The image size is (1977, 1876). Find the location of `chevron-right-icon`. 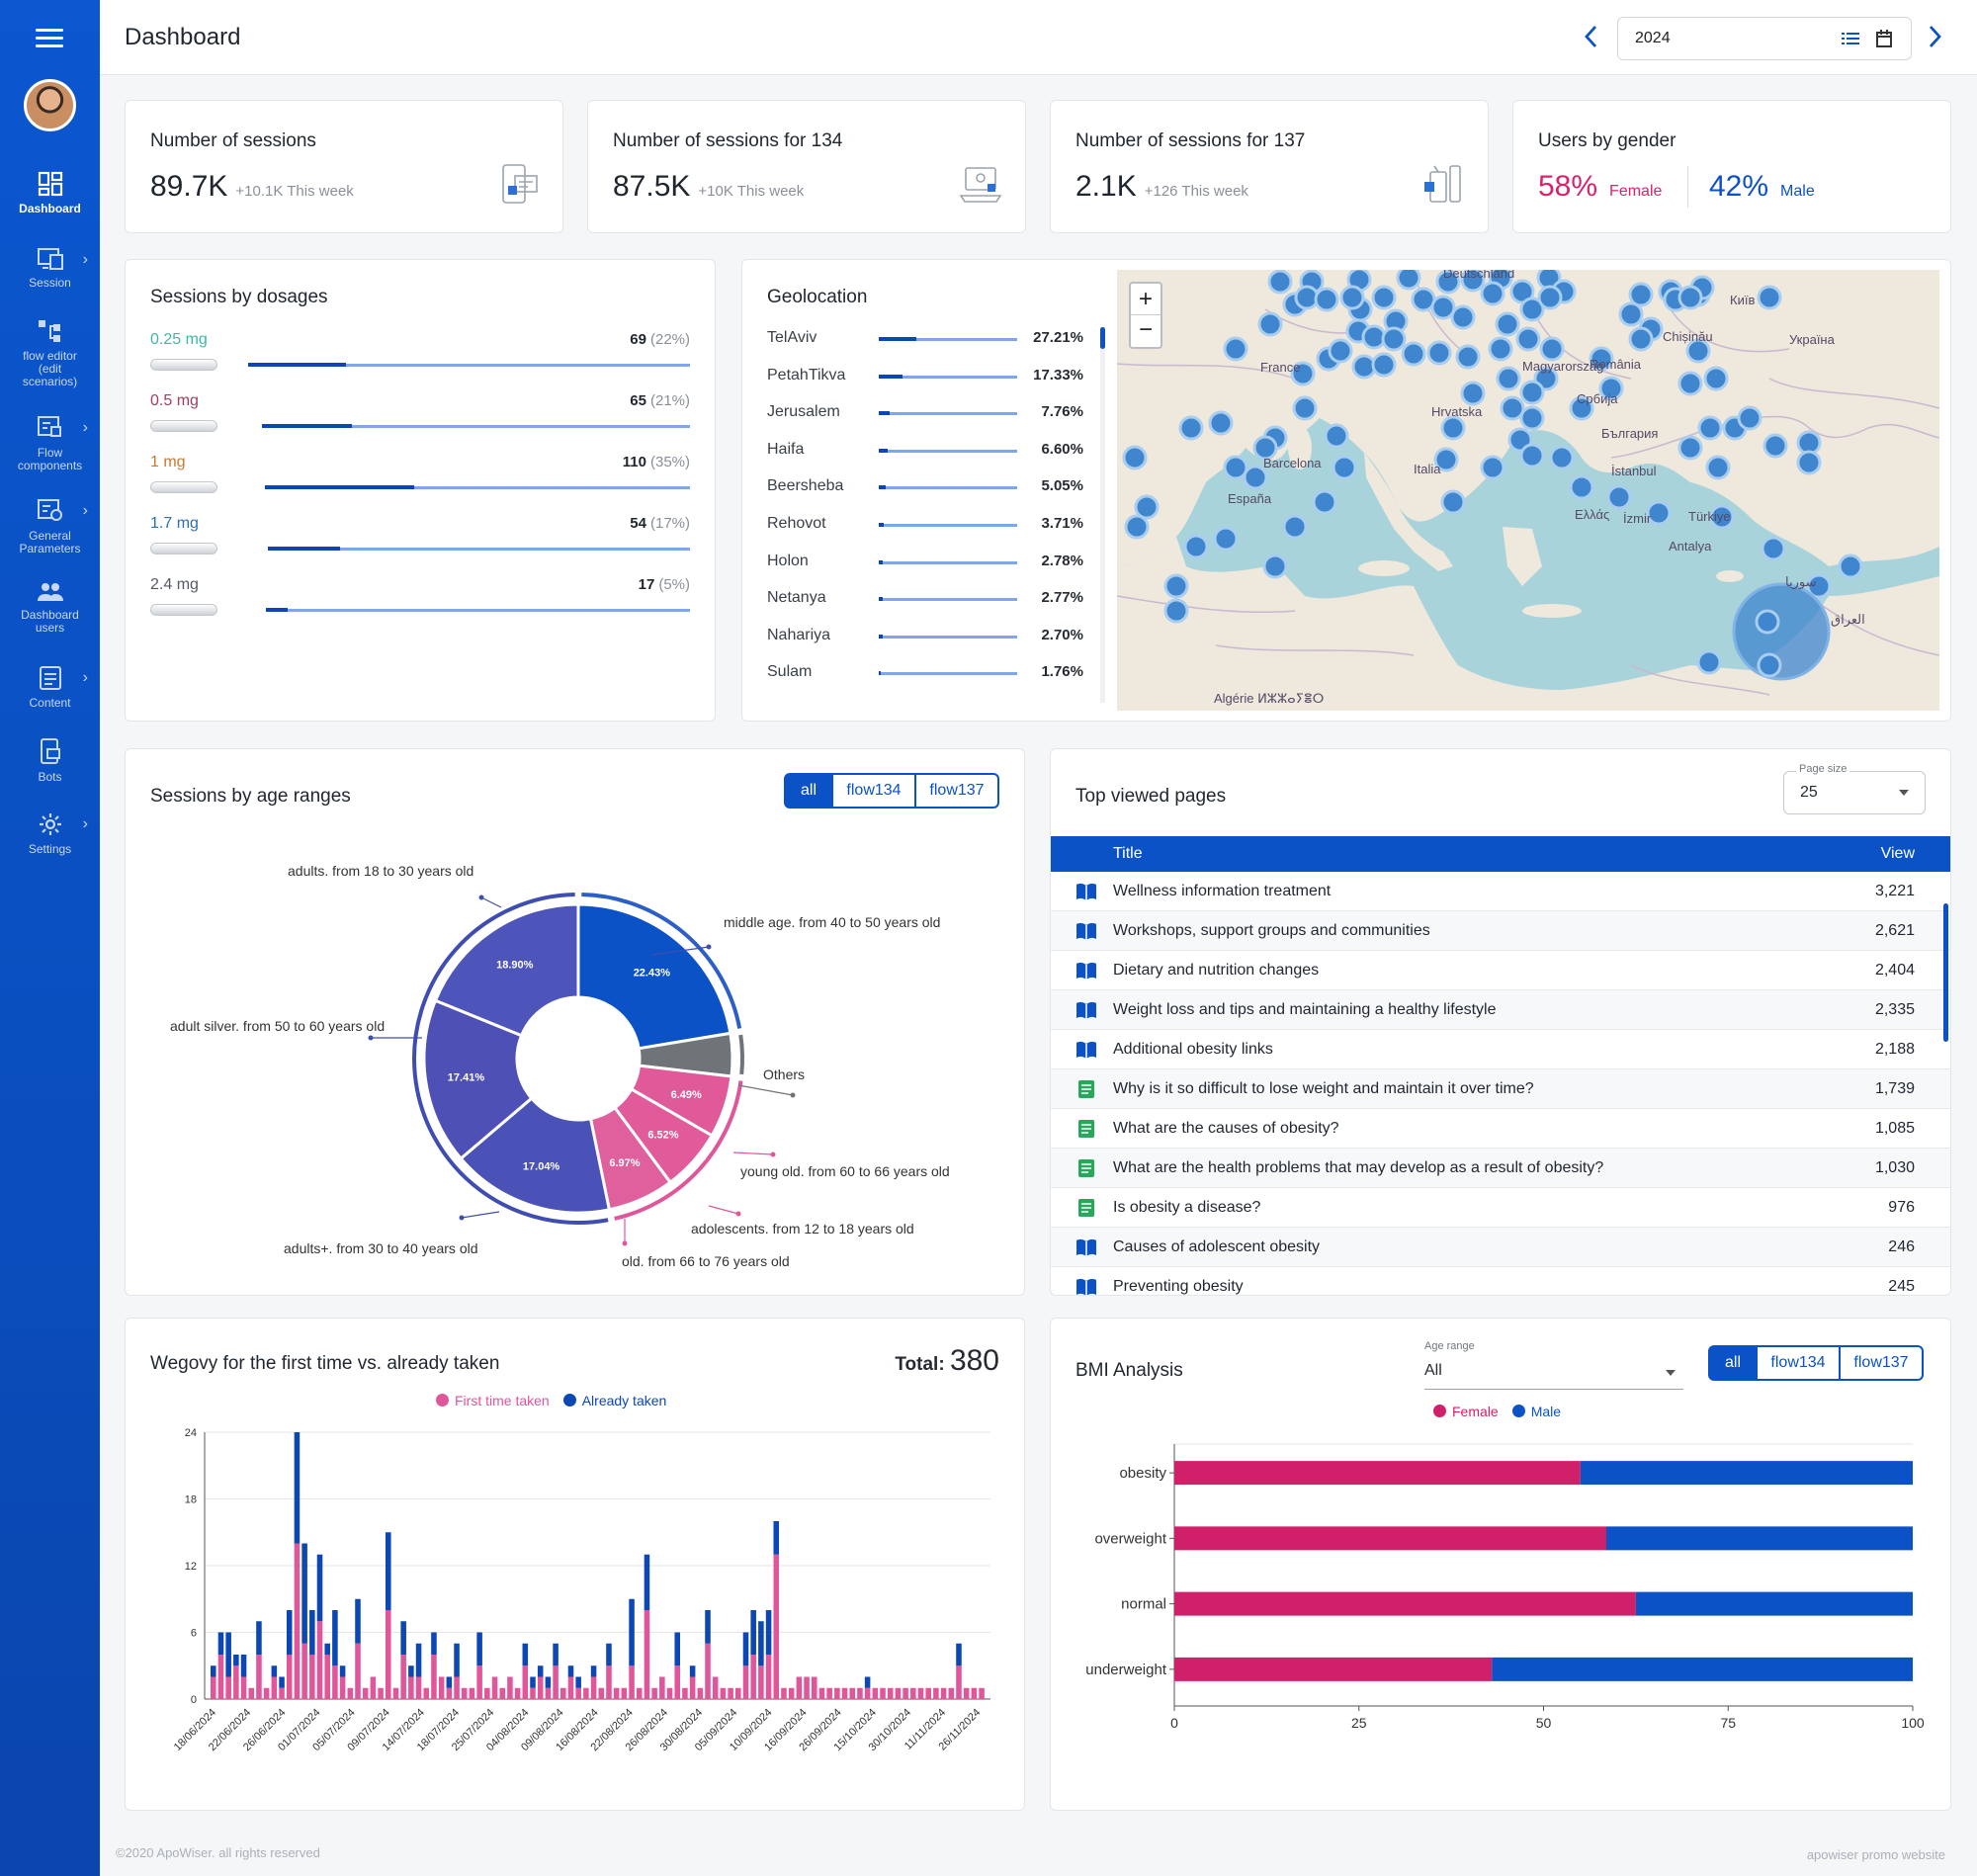

chevron-right-icon is located at coordinates (1935, 36).